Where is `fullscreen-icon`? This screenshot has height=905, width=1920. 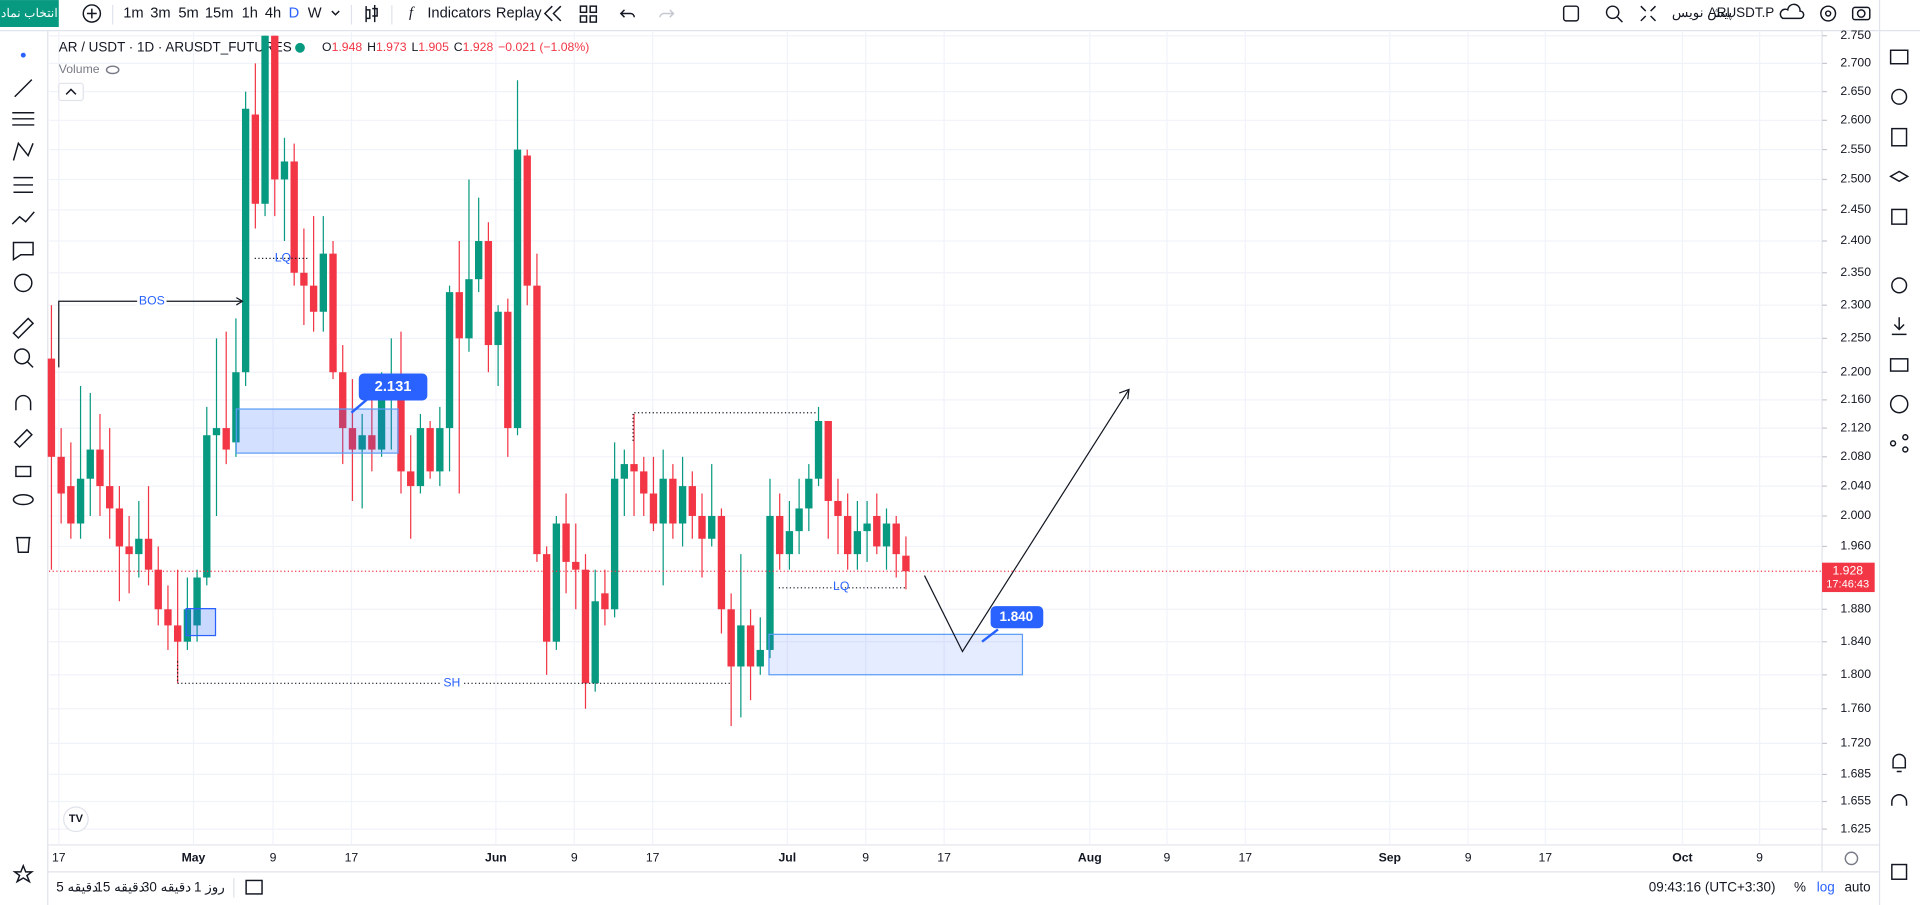 fullscreen-icon is located at coordinates (1571, 13).